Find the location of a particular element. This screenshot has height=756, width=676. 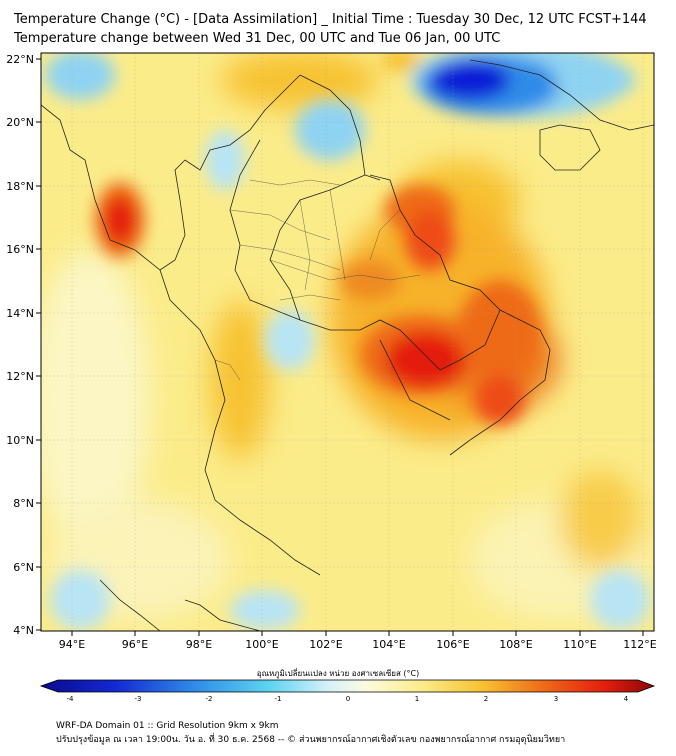

lon-label-106e: 106°E is located at coordinates (452, 644).